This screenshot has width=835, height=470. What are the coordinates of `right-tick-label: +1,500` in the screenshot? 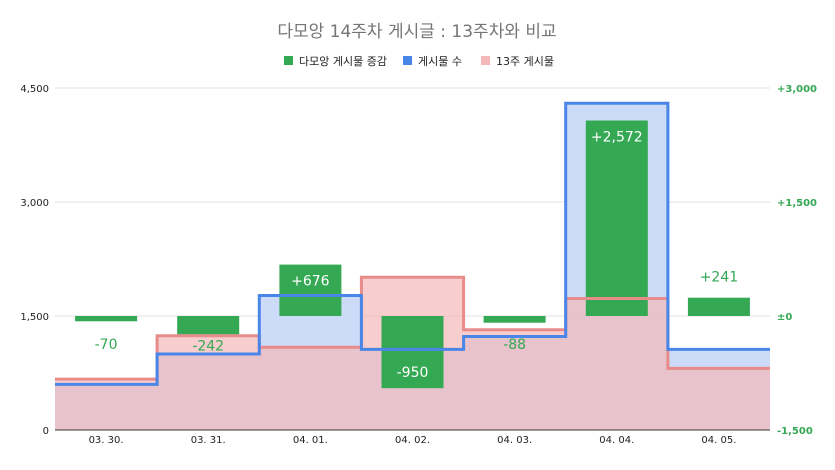 It's located at (797, 203).